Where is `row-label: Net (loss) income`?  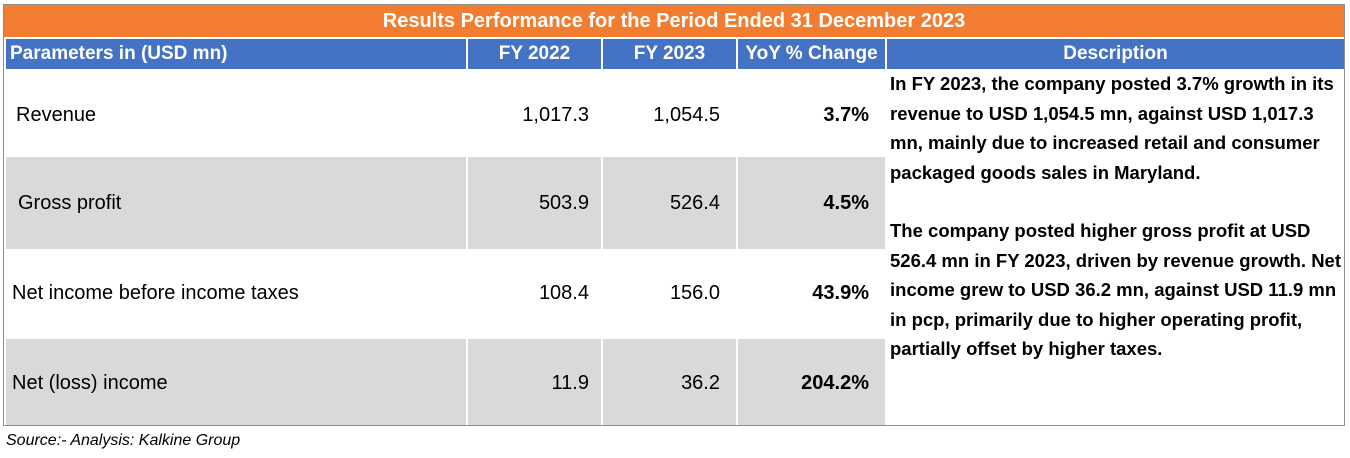
row-label: Net (loss) income is located at coordinates (236, 382).